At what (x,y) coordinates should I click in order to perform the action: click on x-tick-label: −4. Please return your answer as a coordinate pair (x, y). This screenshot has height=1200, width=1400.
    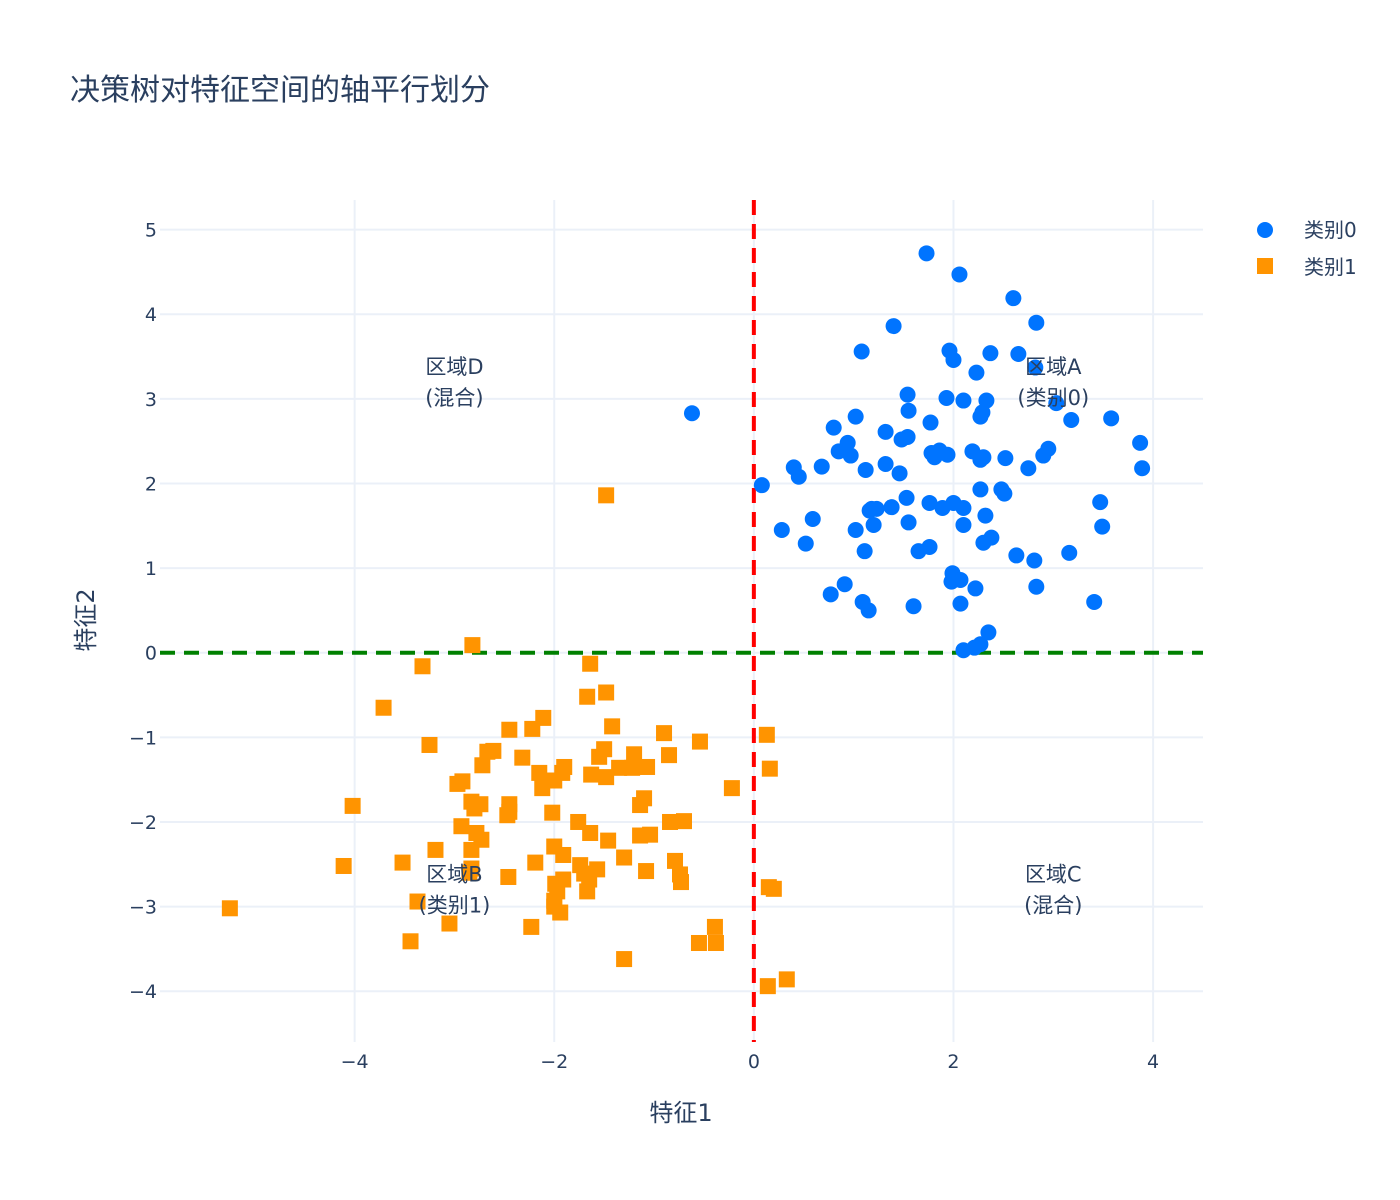
    Looking at the image, I should click on (355, 1062).